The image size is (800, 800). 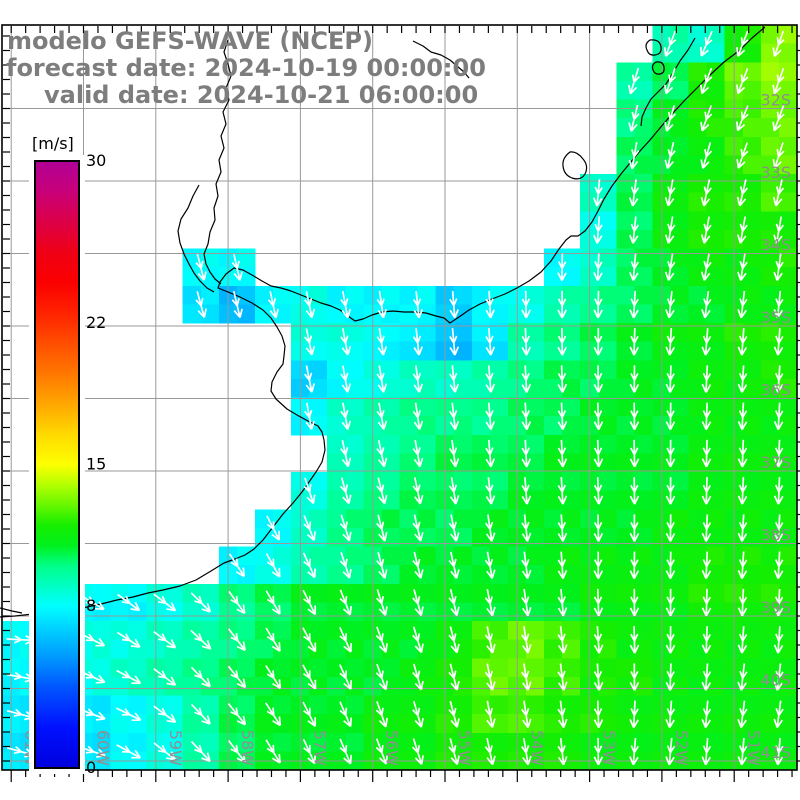 What do you see at coordinates (775, 680) in the screenshot?
I see `lat-label: 40S` at bounding box center [775, 680].